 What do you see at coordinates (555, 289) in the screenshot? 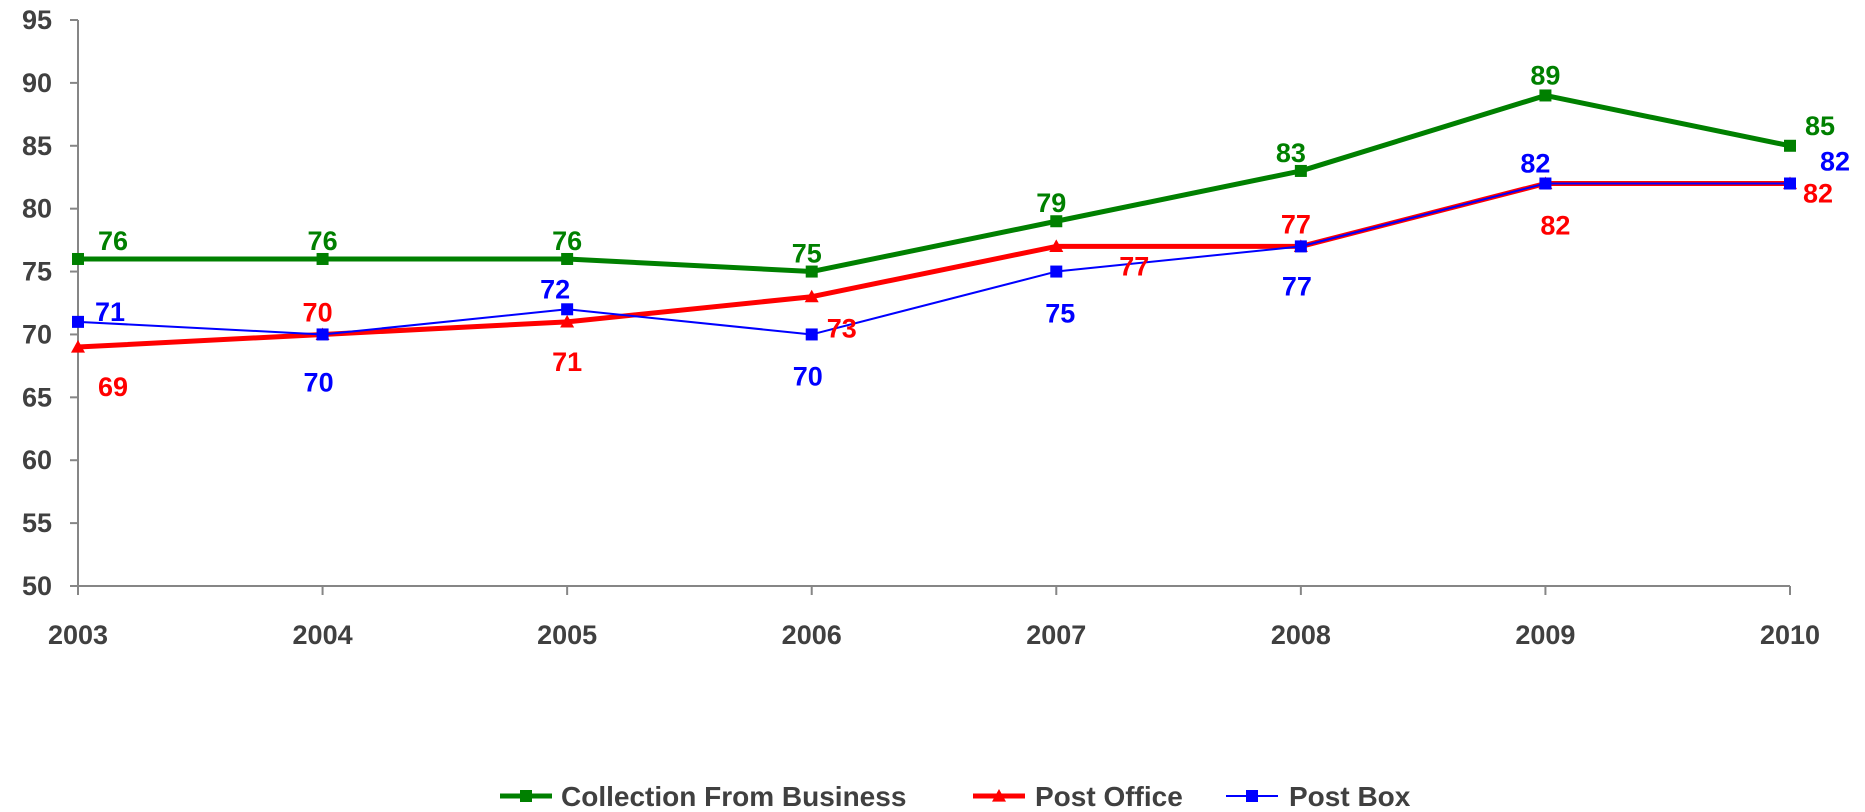
I see `data-label: 72` at bounding box center [555, 289].